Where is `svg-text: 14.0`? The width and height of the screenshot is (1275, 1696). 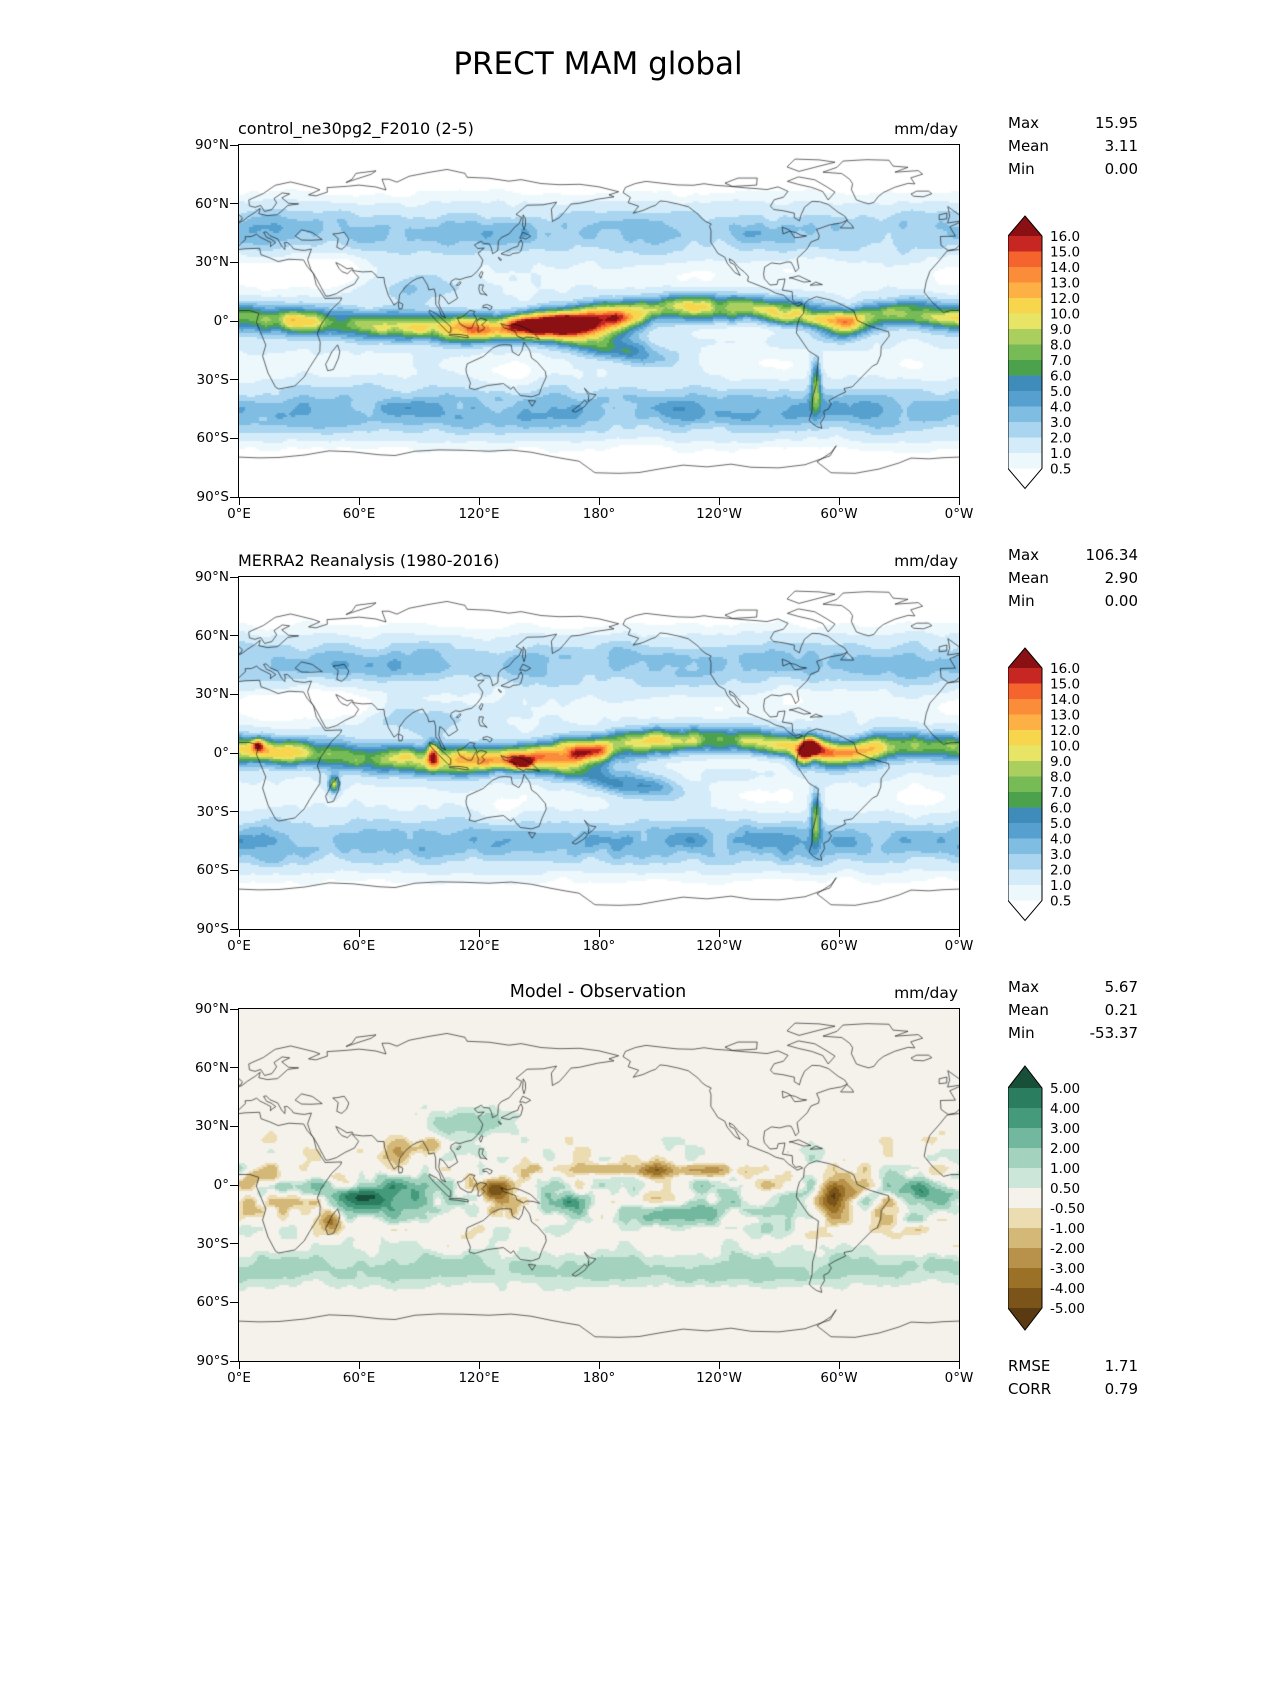
svg-text: 14.0 is located at coordinates (1065, 268).